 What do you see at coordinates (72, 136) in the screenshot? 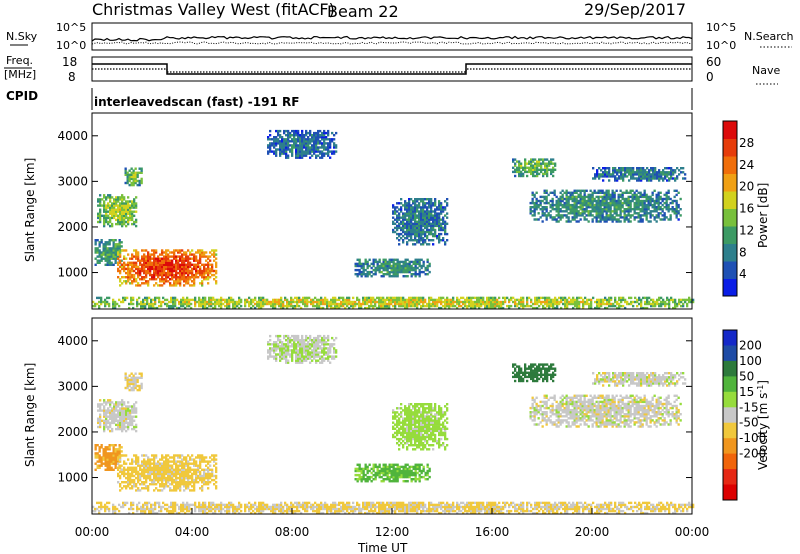
I see `y-tick-label: 4000` at bounding box center [72, 136].